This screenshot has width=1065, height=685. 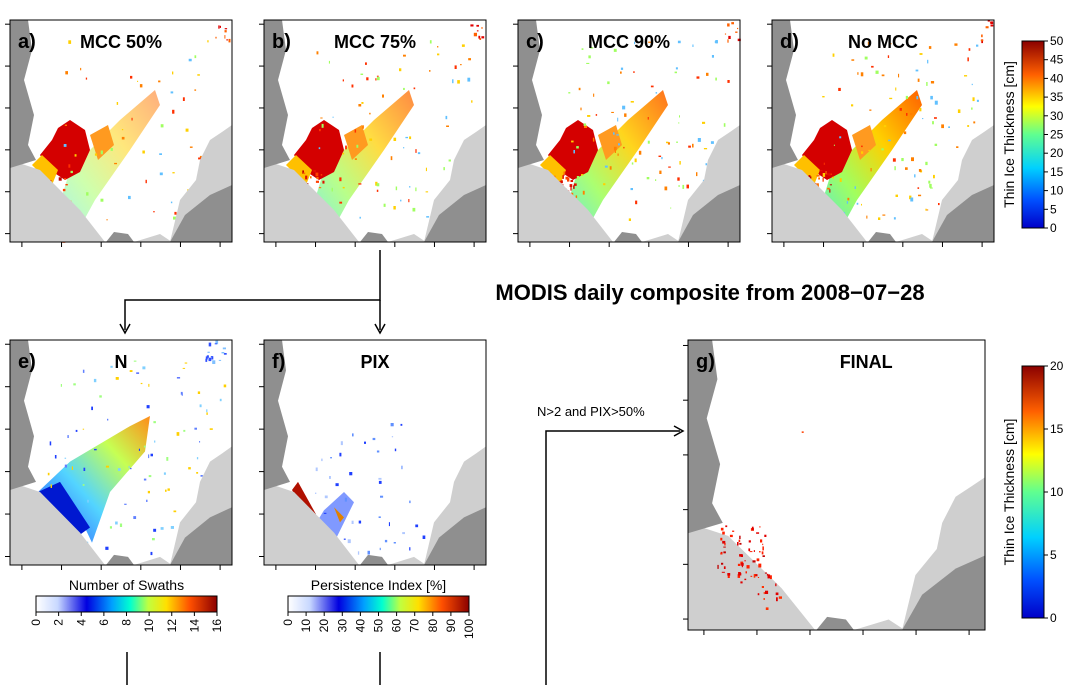 What do you see at coordinates (834, 487) in the screenshot?
I see `map-panel-g: g) FINAL` at bounding box center [834, 487].